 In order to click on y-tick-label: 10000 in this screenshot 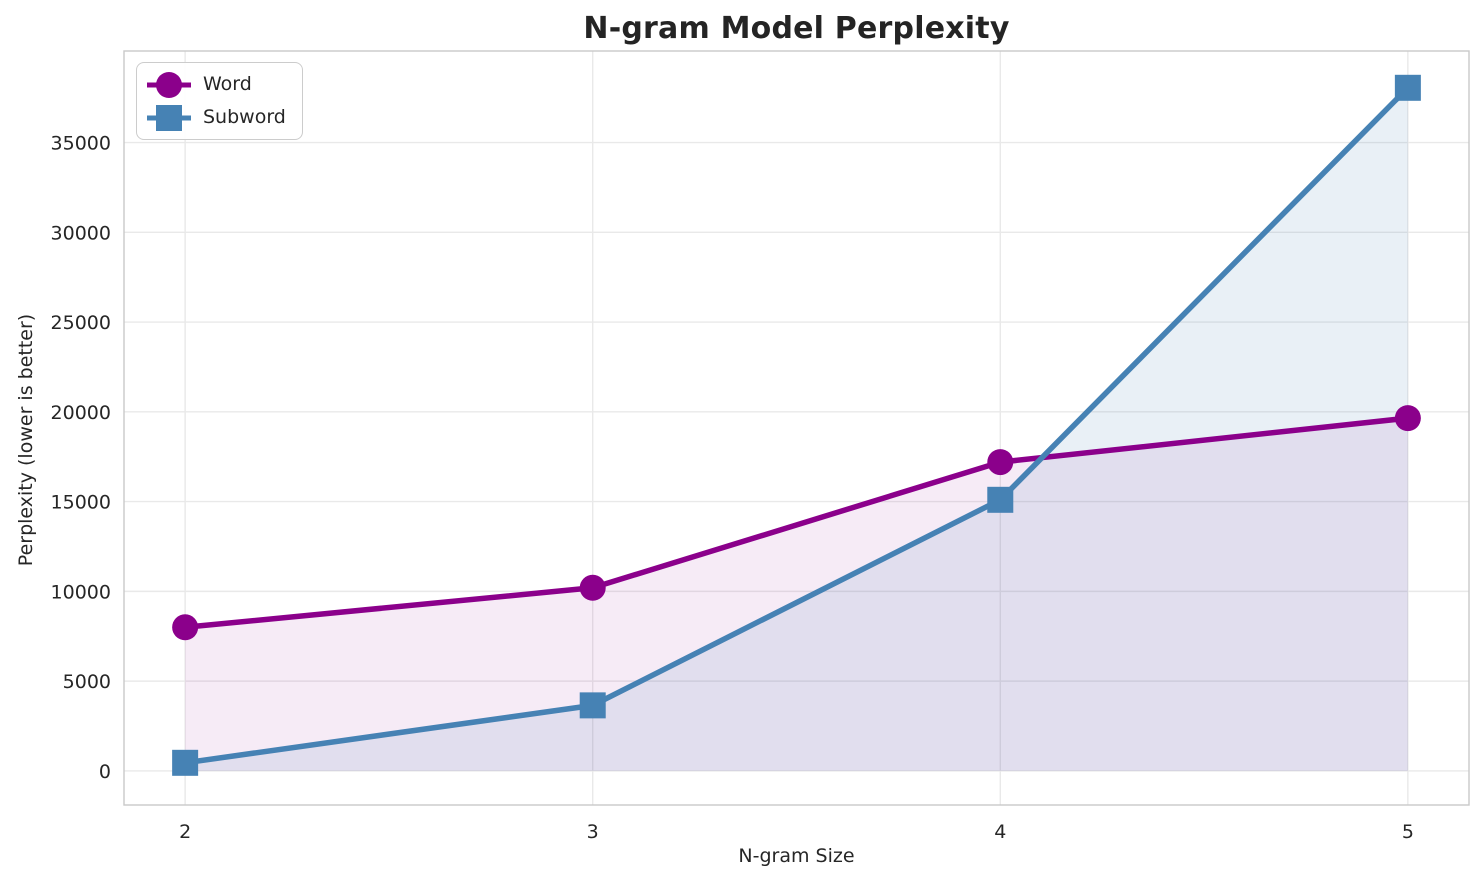, I will do `click(81, 592)`.